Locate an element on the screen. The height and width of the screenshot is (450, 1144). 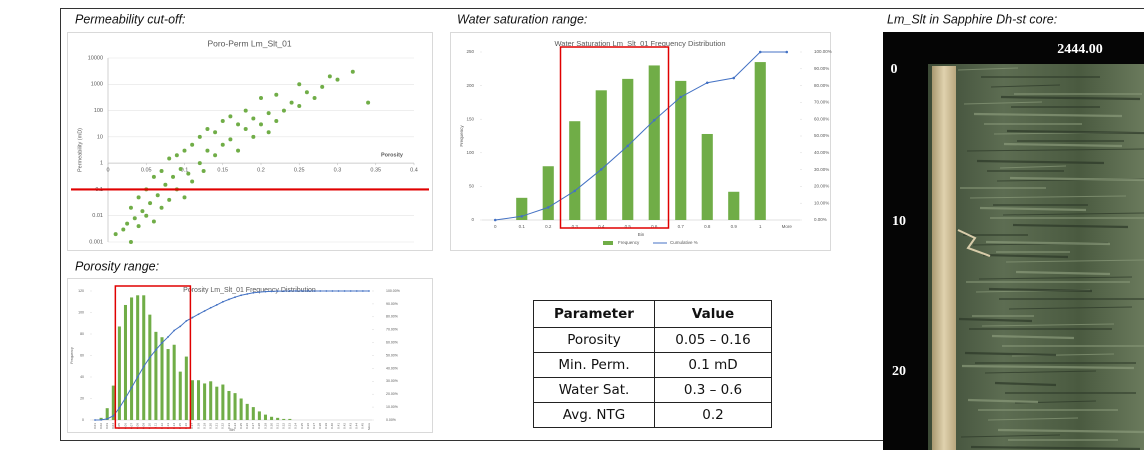
y-tick-label: 10 is located at coordinates (100, 137).